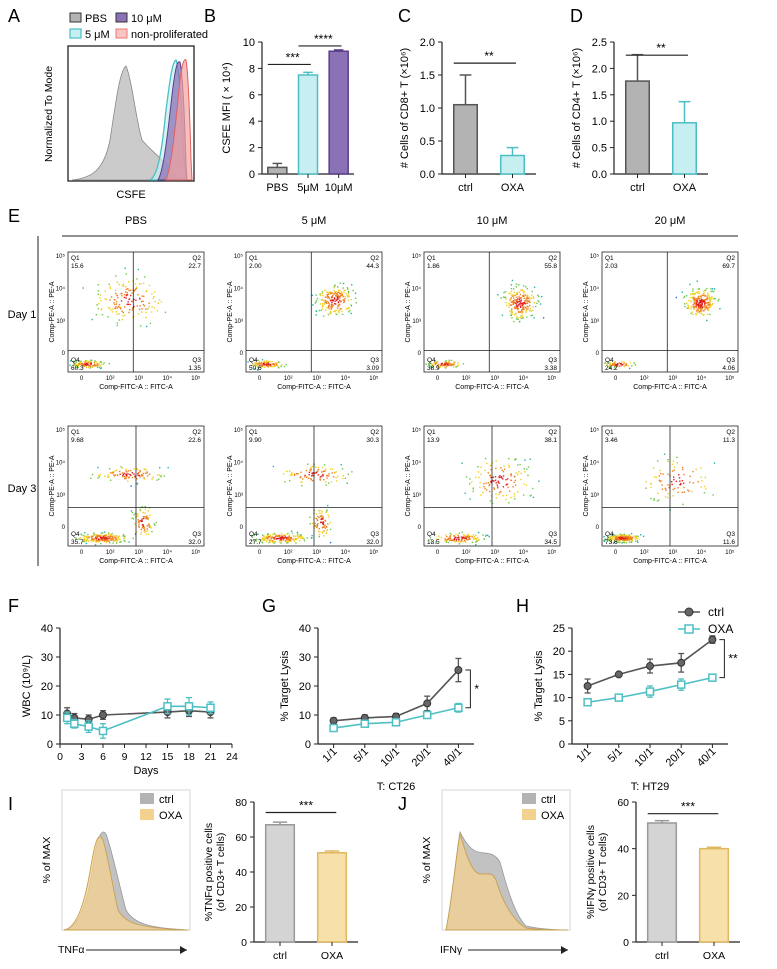 The image size is (777, 969). Describe the element at coordinates (577, 108) in the screenshot. I see `y-axis-label: # Cells of CD4+ T (×10⁶)` at that location.